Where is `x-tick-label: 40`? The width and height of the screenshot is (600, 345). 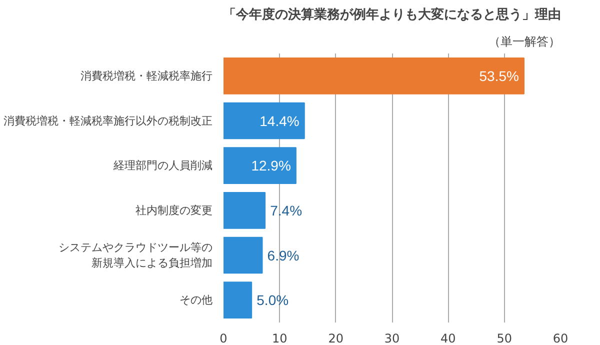 x-tick-label: 40 is located at coordinates (448, 338).